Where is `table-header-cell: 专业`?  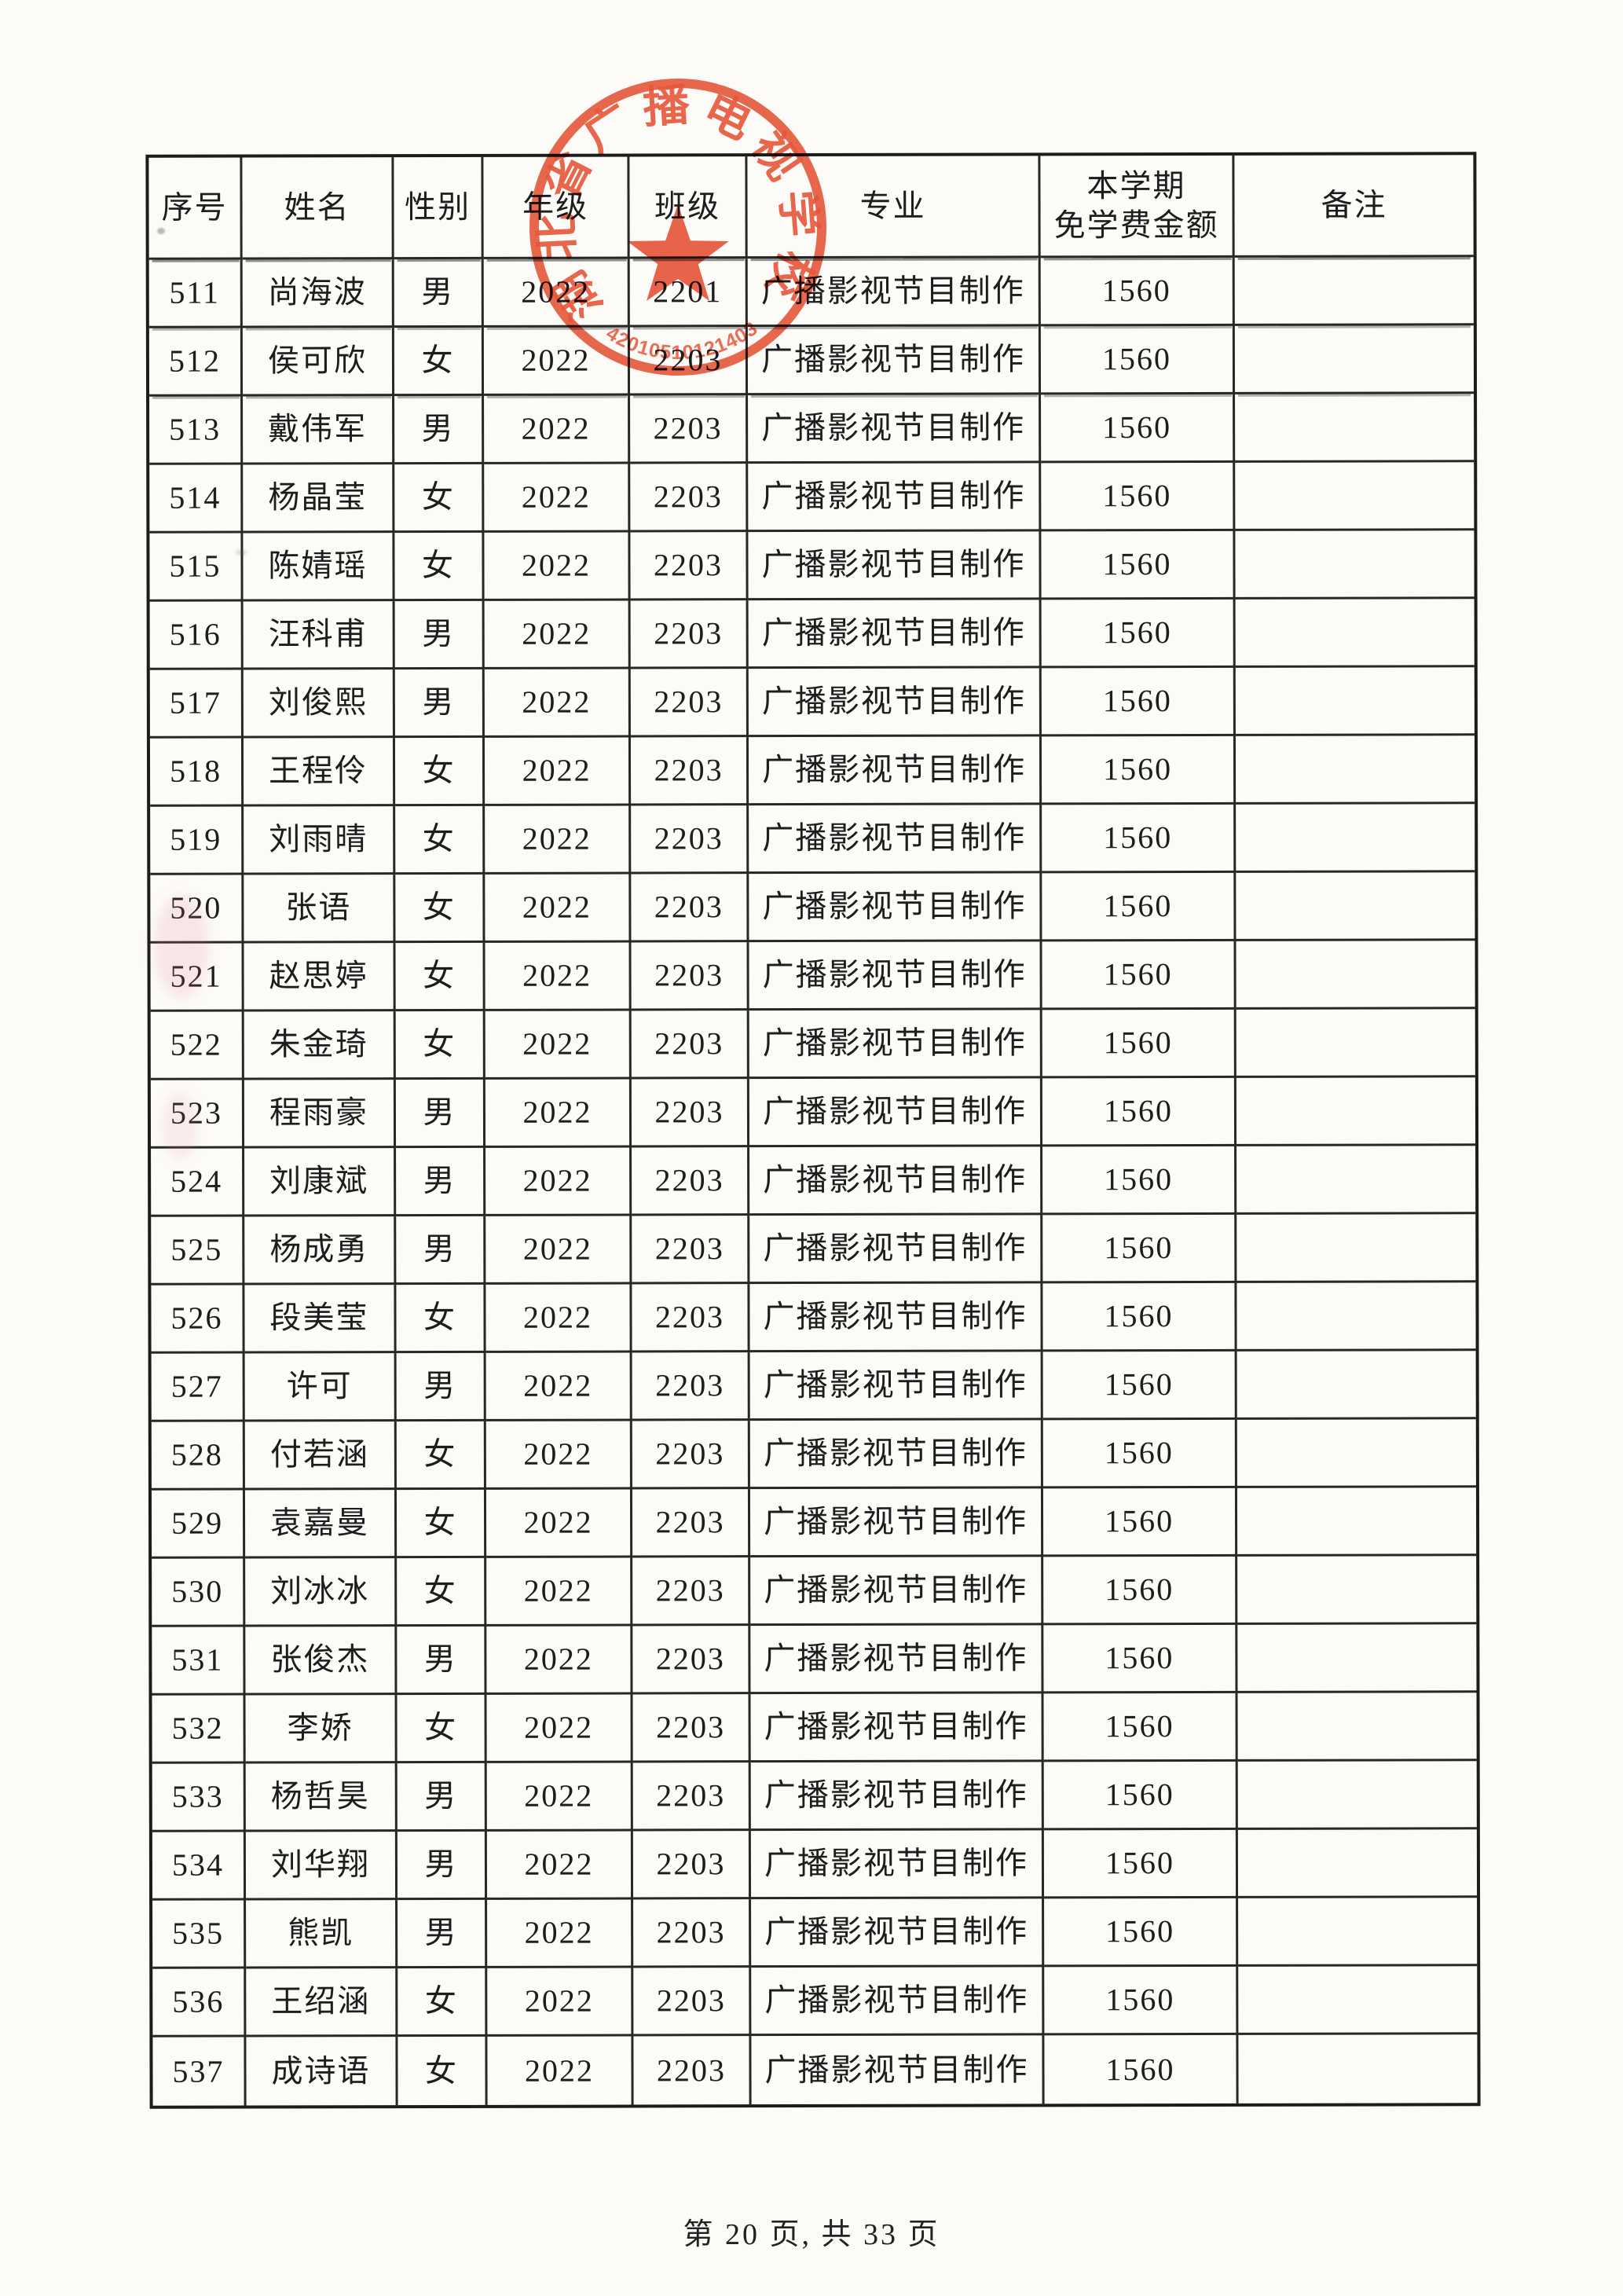 table-header-cell: 专业 is located at coordinates (894, 207).